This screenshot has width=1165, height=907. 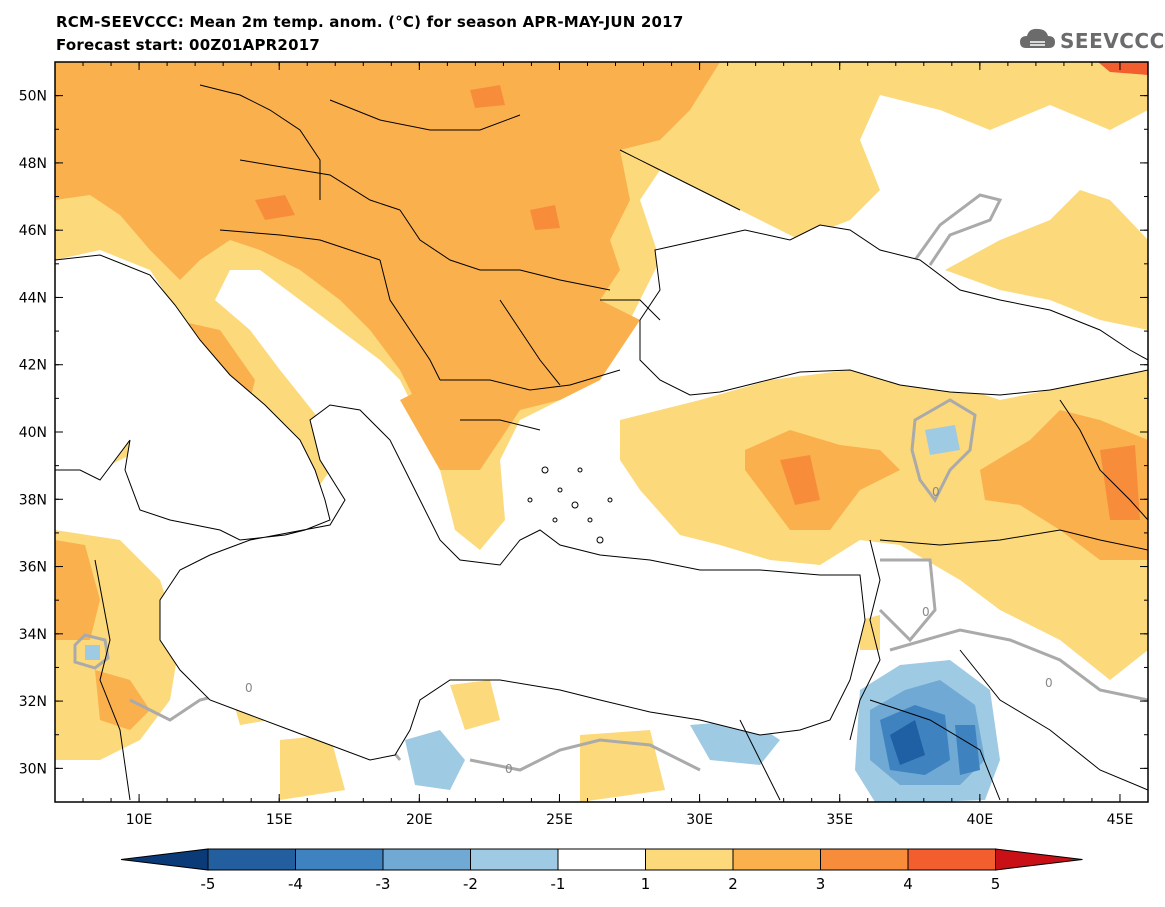 What do you see at coordinates (733, 884) in the screenshot?
I see `colorbar-label: 2` at bounding box center [733, 884].